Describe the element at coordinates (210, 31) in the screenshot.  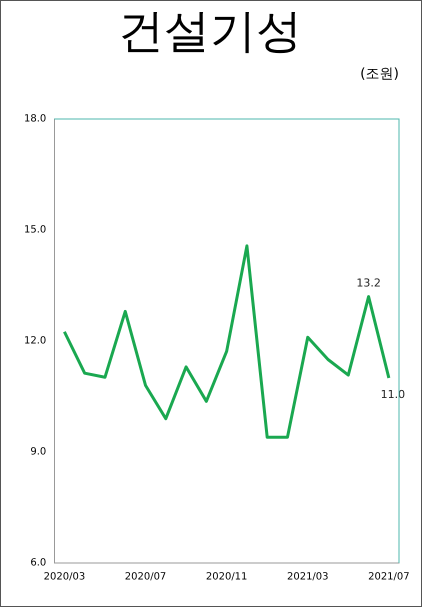
I see `chart-title: 건설기성` at that location.